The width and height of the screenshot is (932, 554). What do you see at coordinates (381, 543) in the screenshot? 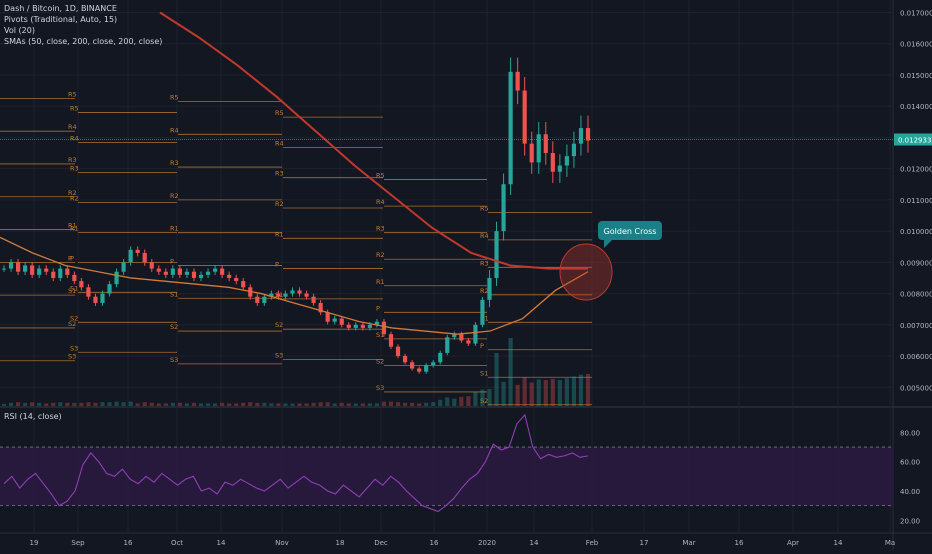
I see `time-tick-label: Dec` at bounding box center [381, 543].